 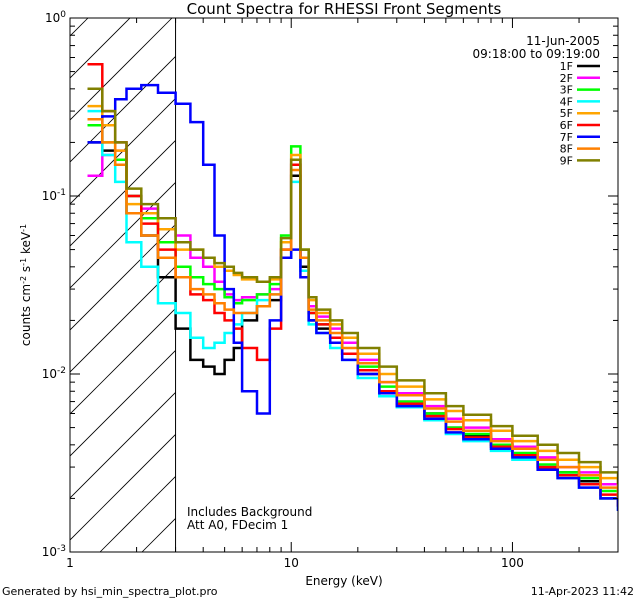 I want to click on y-tick-label: 10⁻³, so click(x=54, y=551).